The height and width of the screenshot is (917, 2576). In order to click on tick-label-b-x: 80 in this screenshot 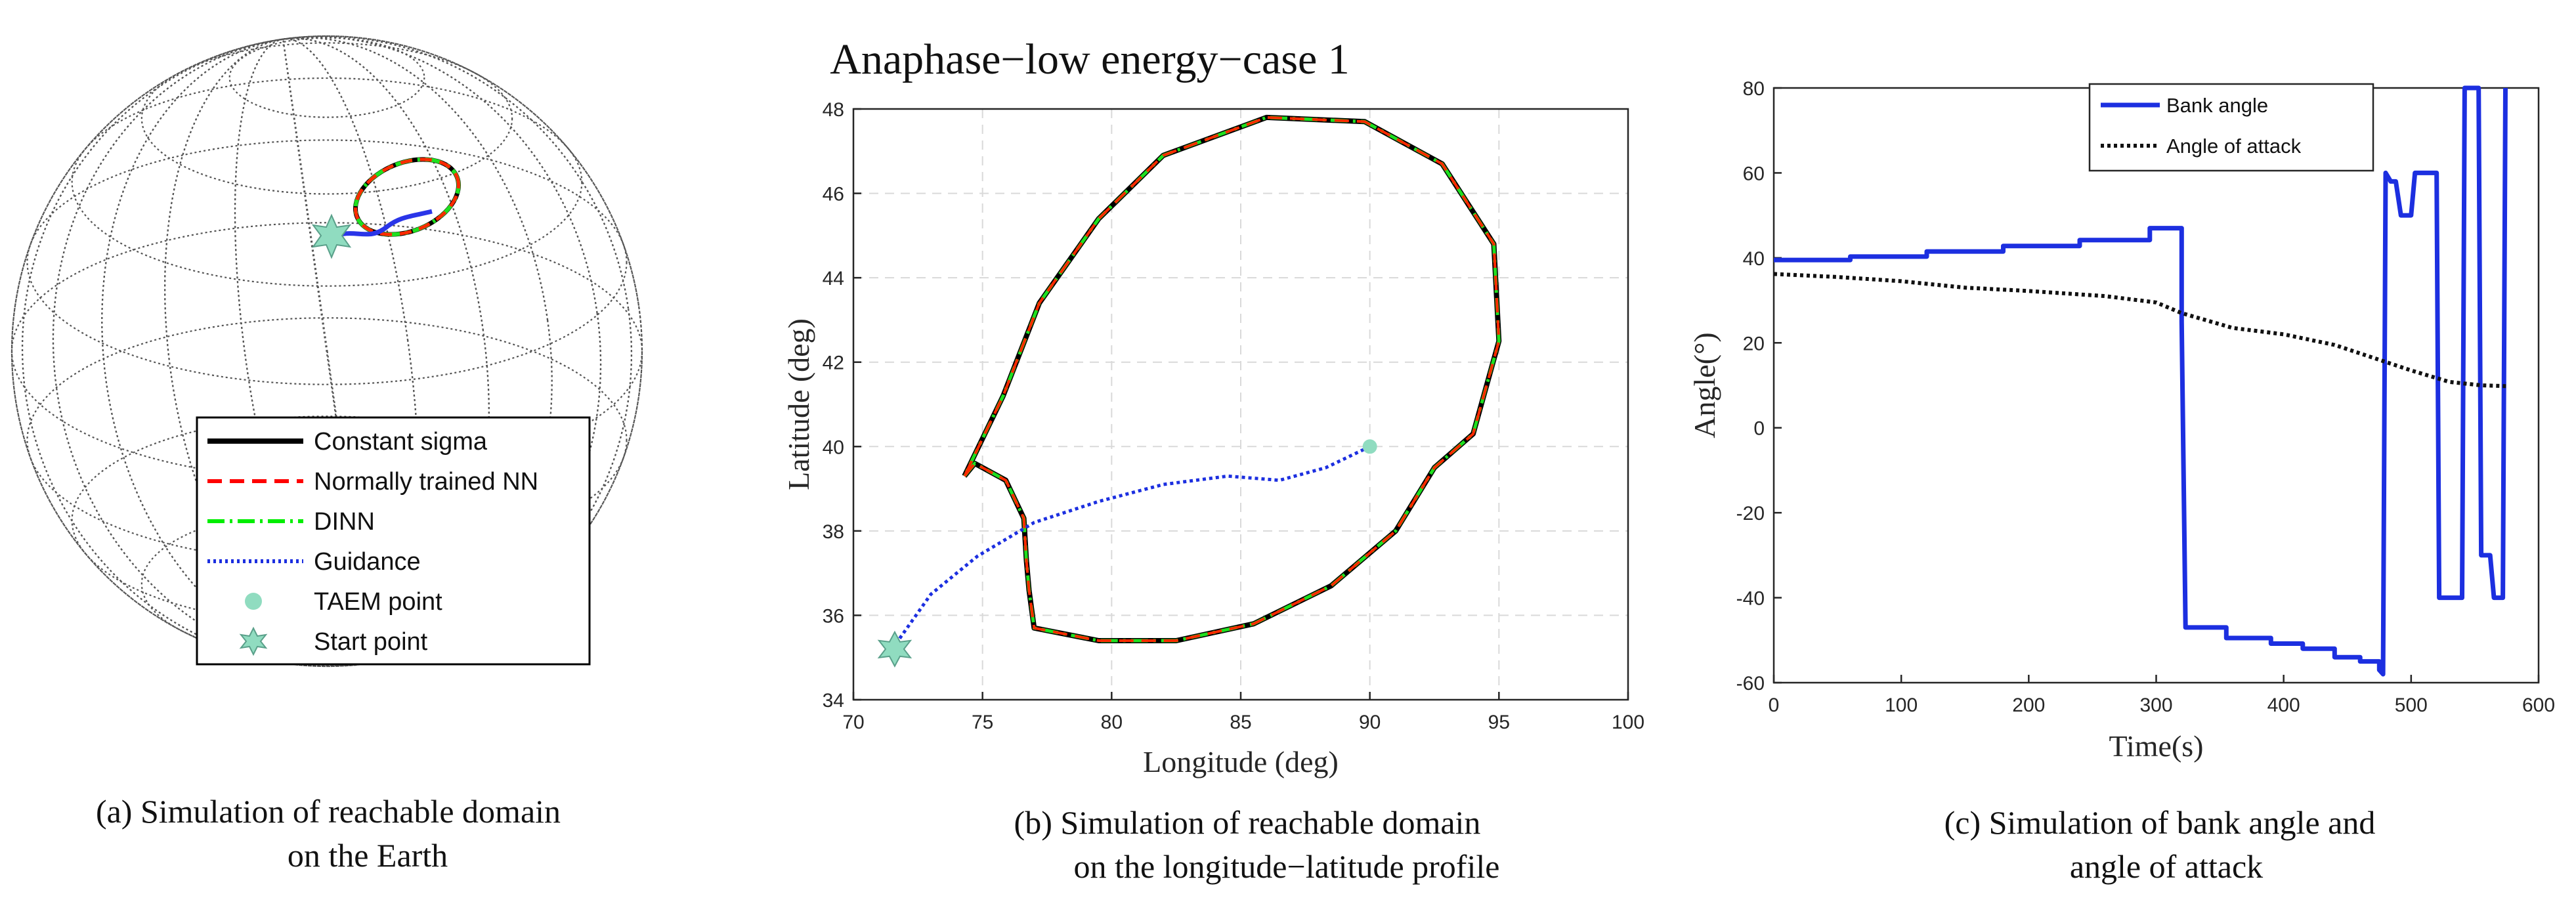, I will do `click(1112, 722)`.